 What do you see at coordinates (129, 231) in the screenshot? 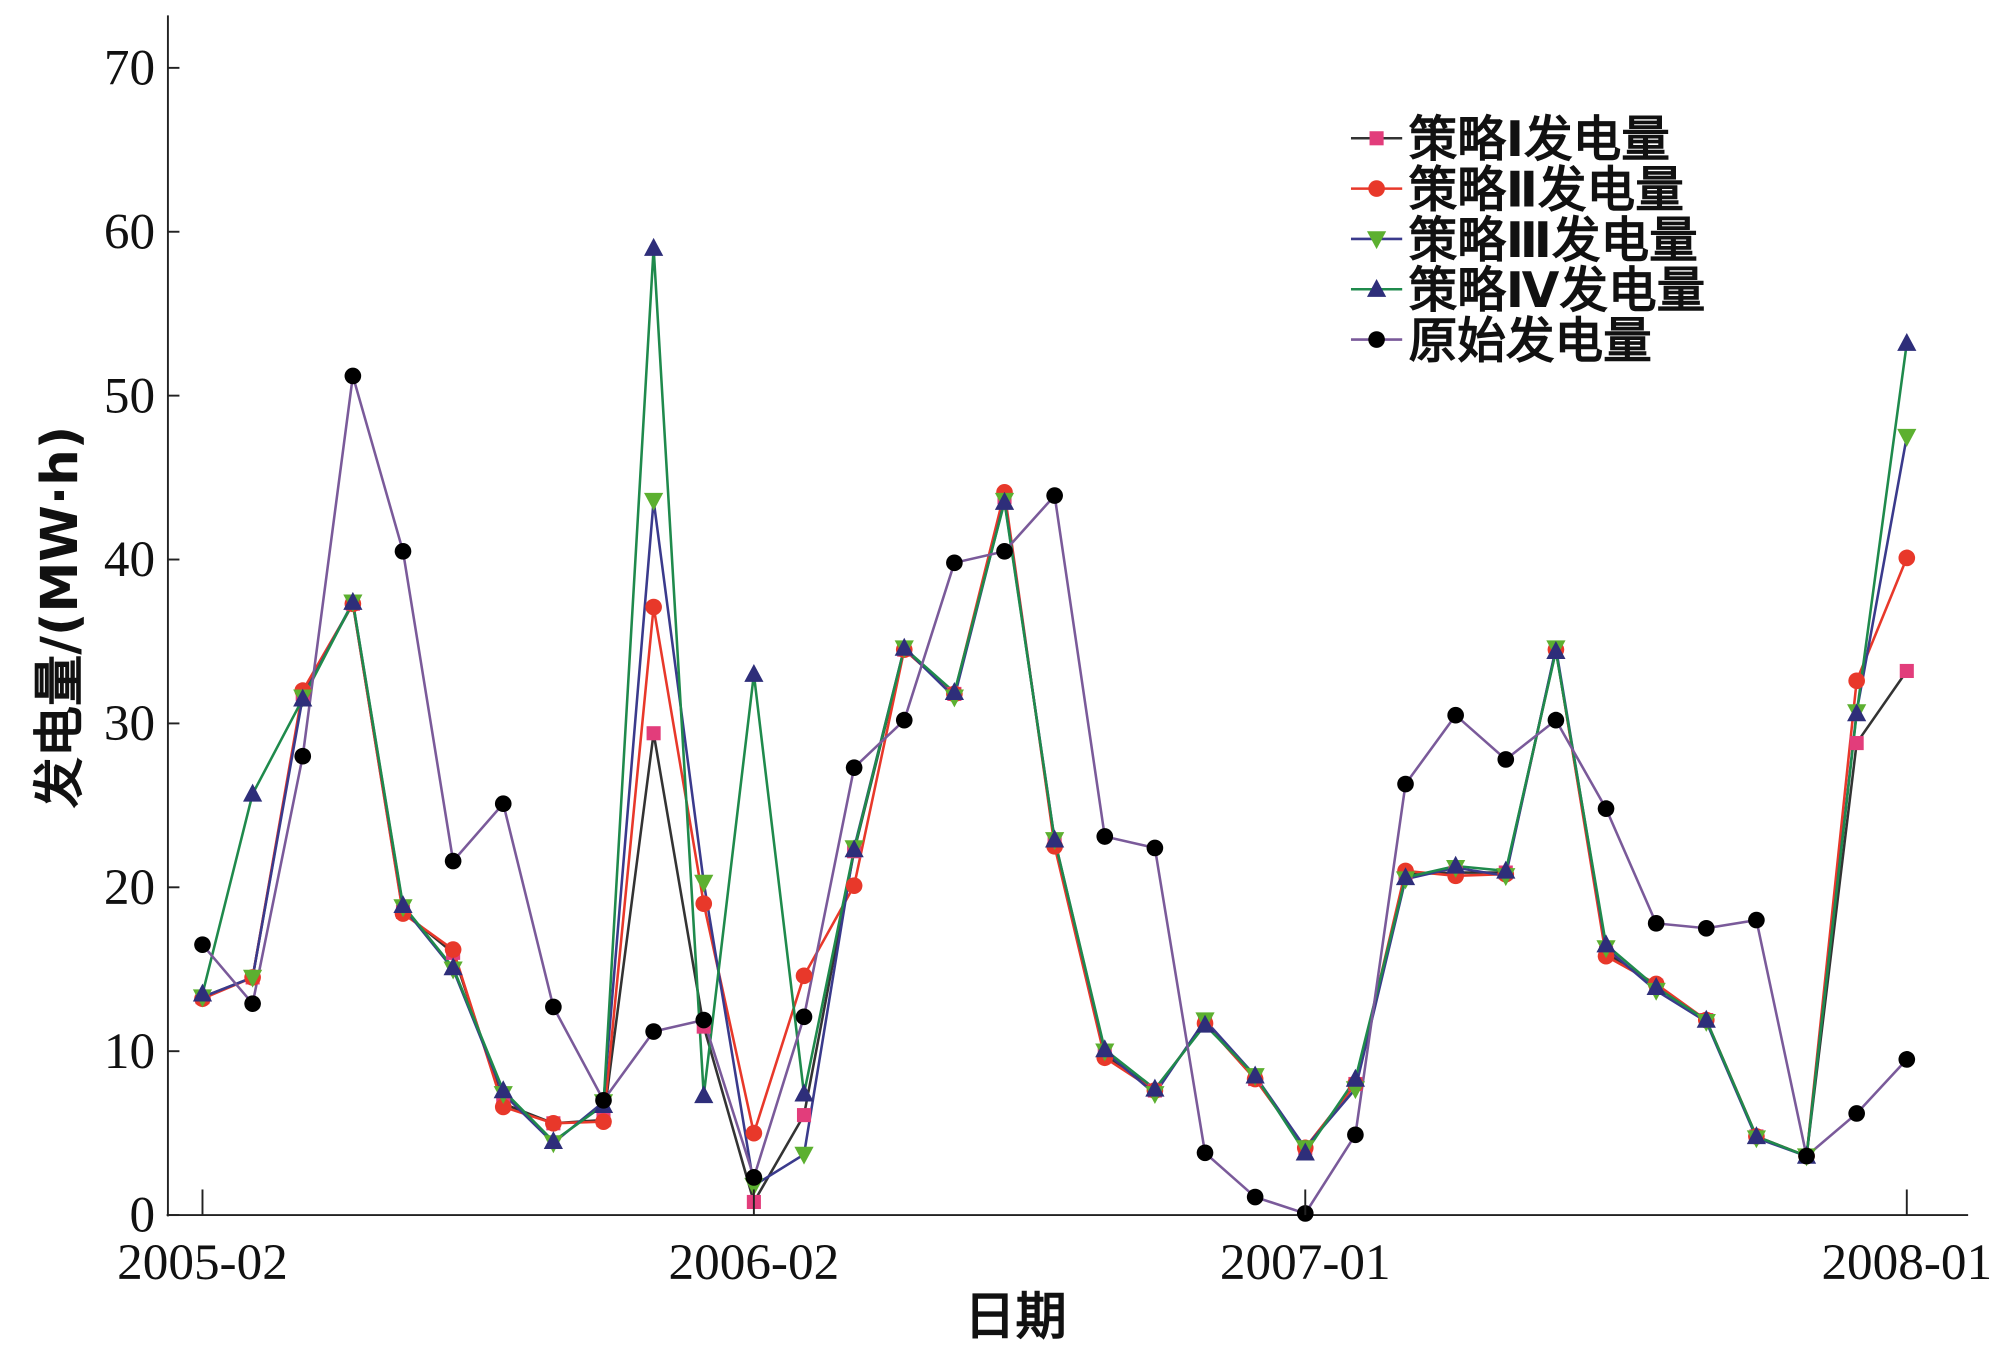
I see `y-tick-label: 60` at bounding box center [129, 231].